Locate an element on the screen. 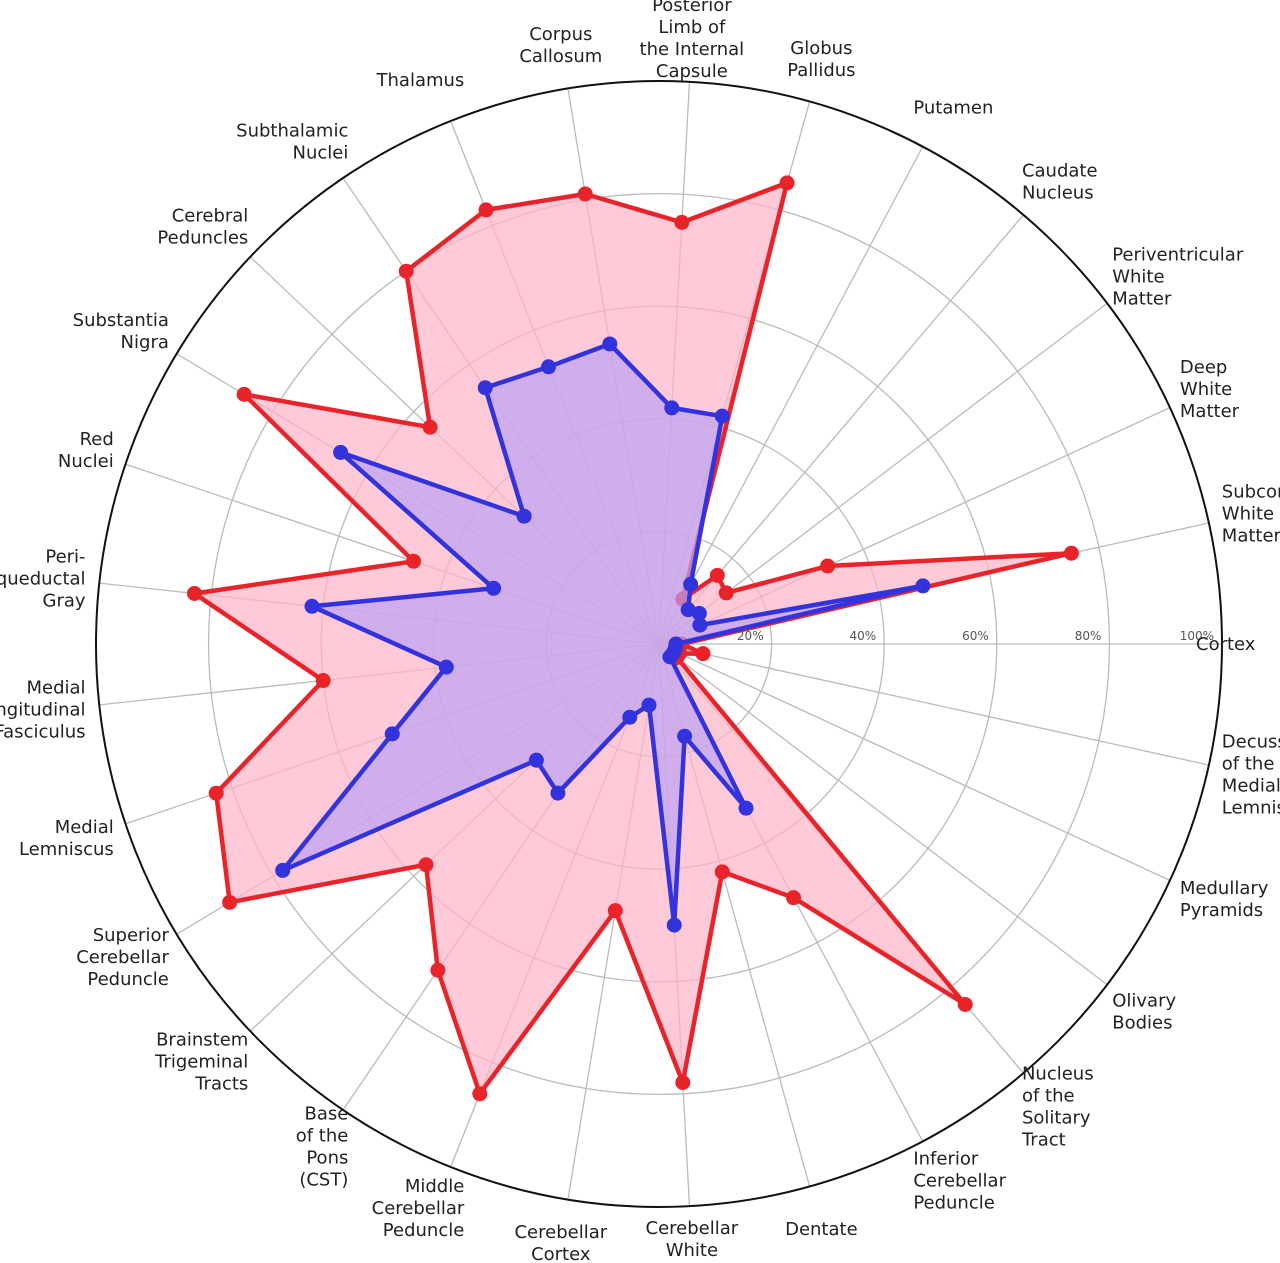 The height and width of the screenshot is (1263, 1280). axis-label: Thalamus is located at coordinates (420, 80).